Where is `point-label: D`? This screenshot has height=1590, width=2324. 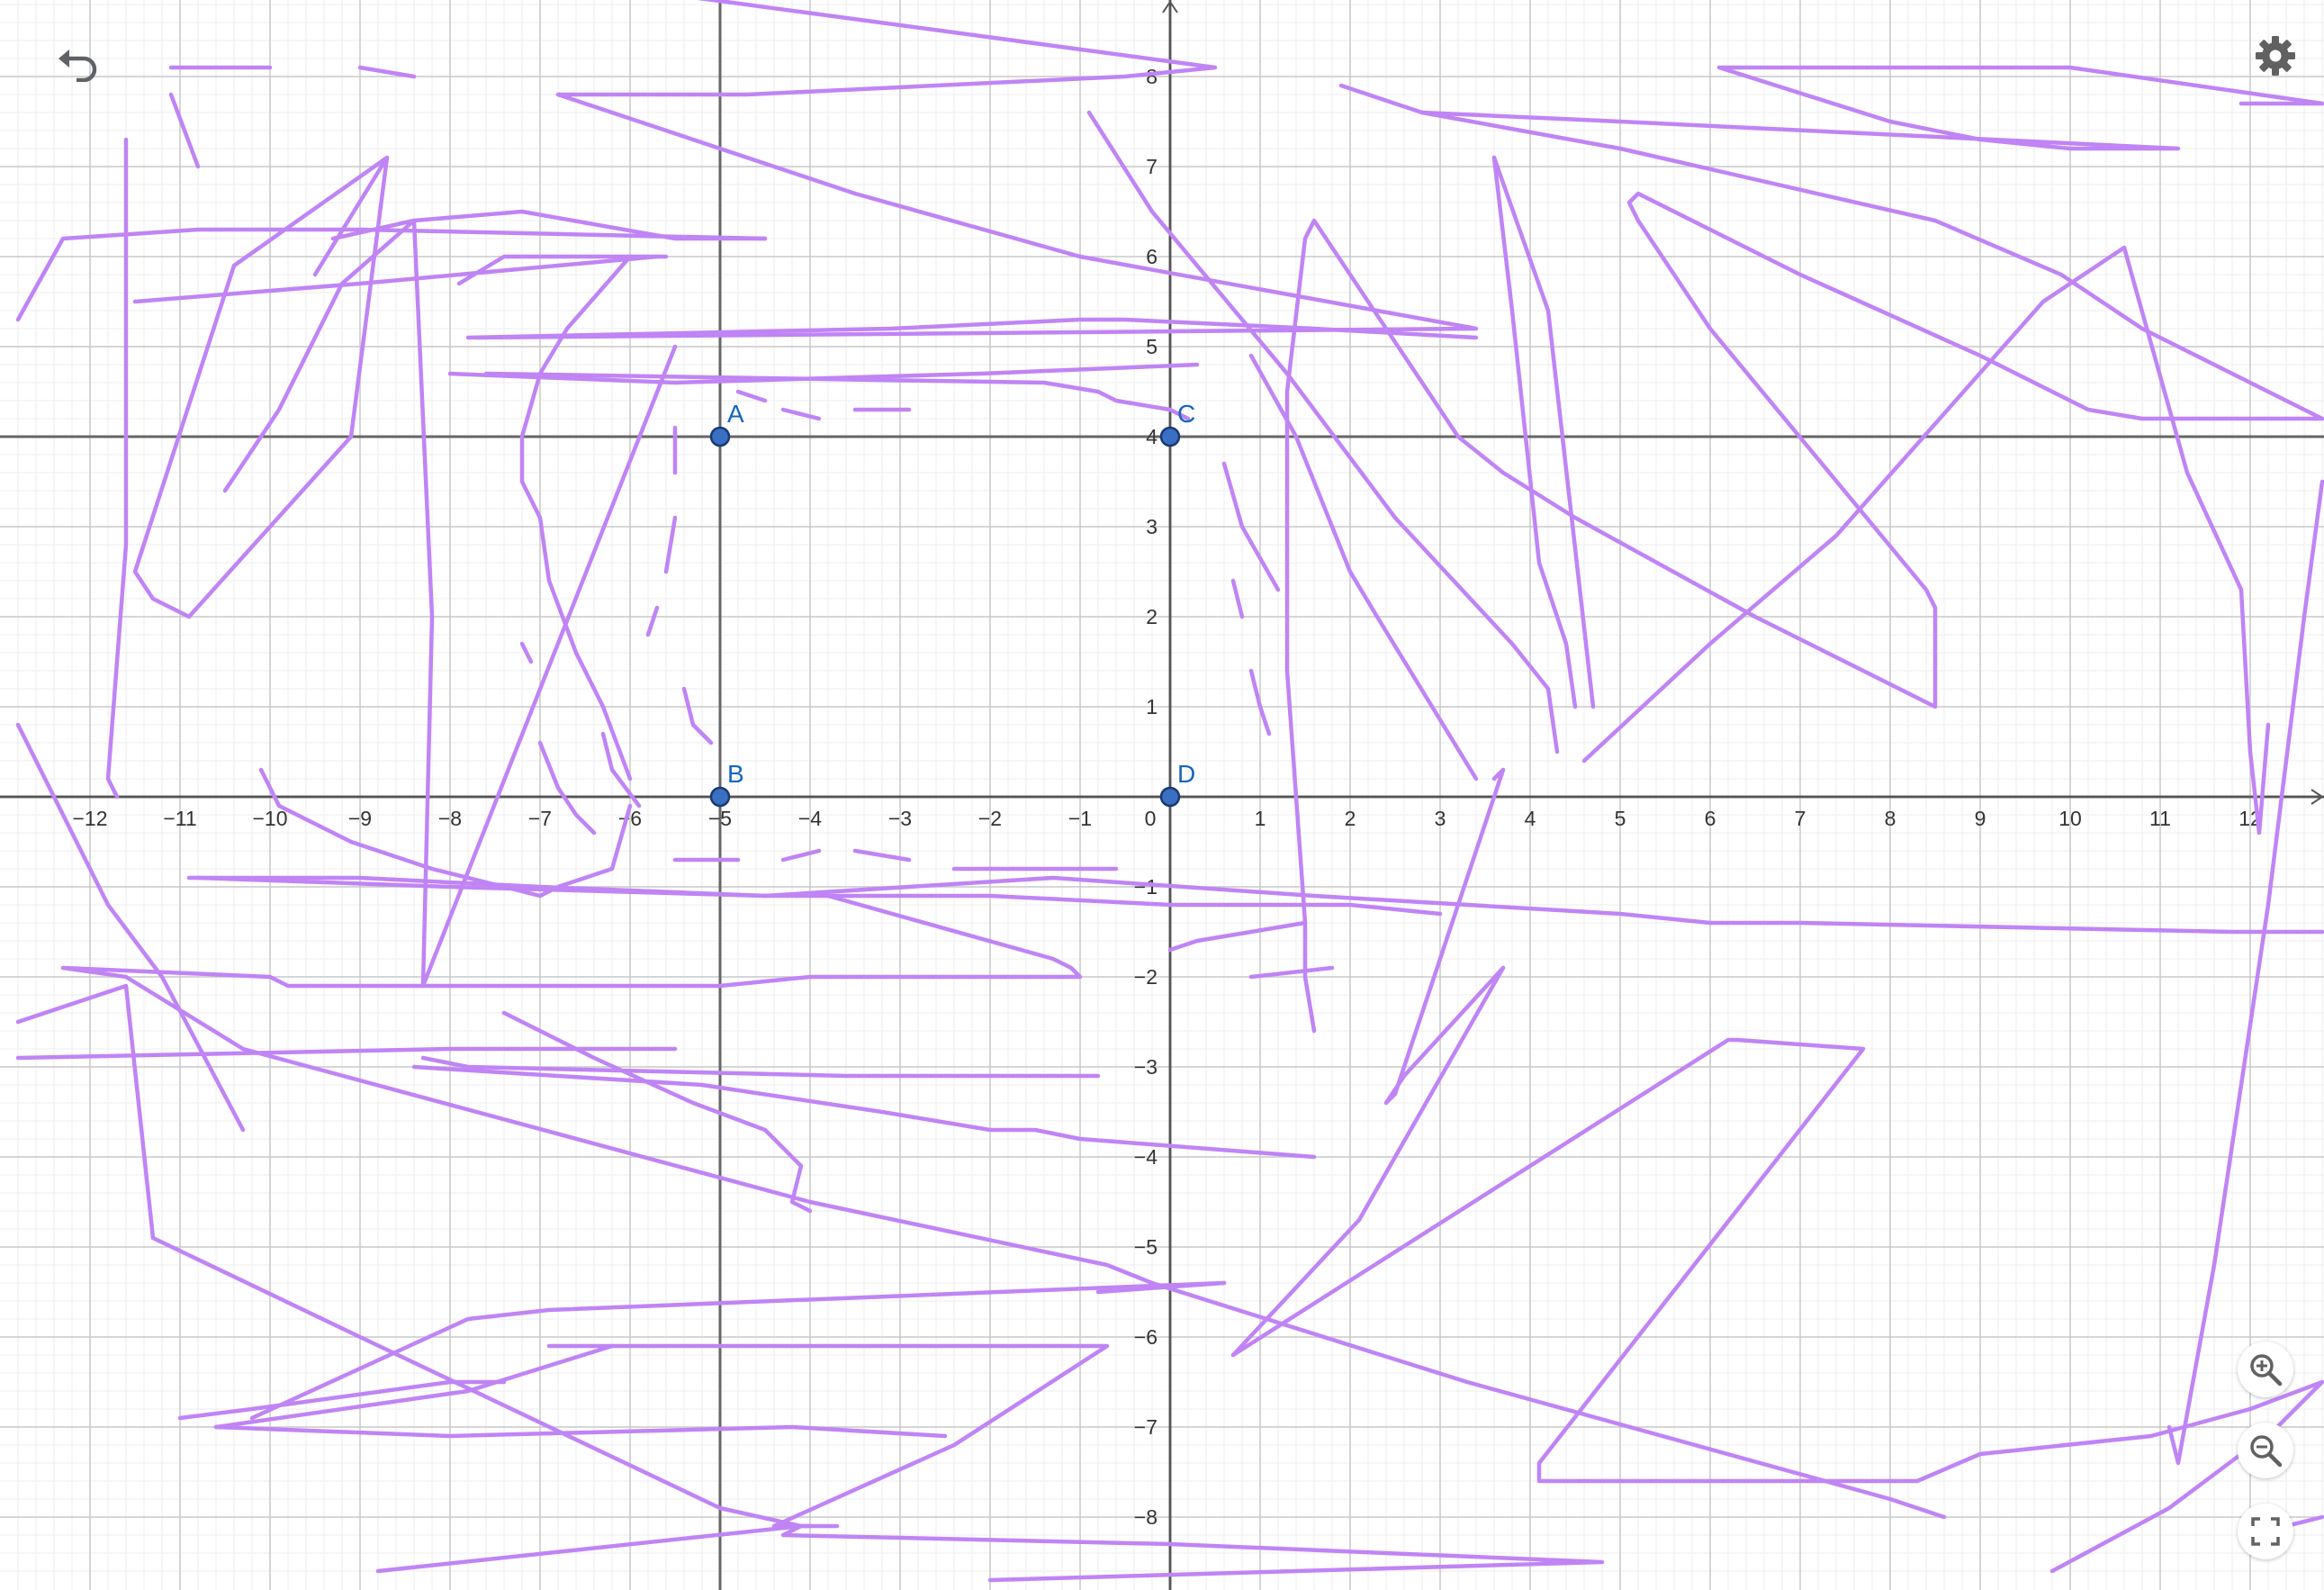 point-label: D is located at coordinates (1186, 774).